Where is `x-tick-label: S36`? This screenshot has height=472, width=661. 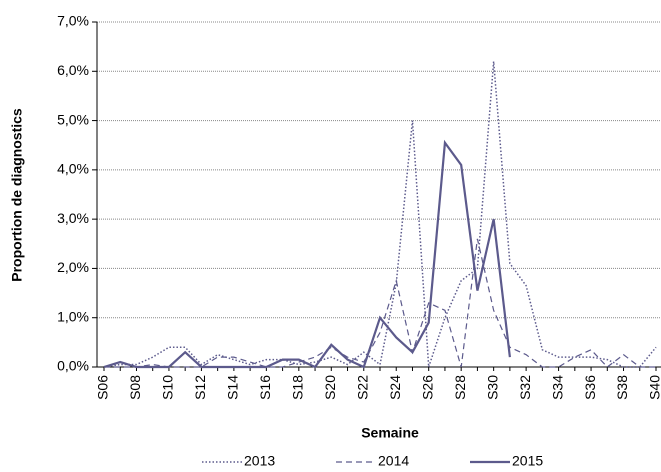
x-tick-label: S36 is located at coordinates (590, 387).